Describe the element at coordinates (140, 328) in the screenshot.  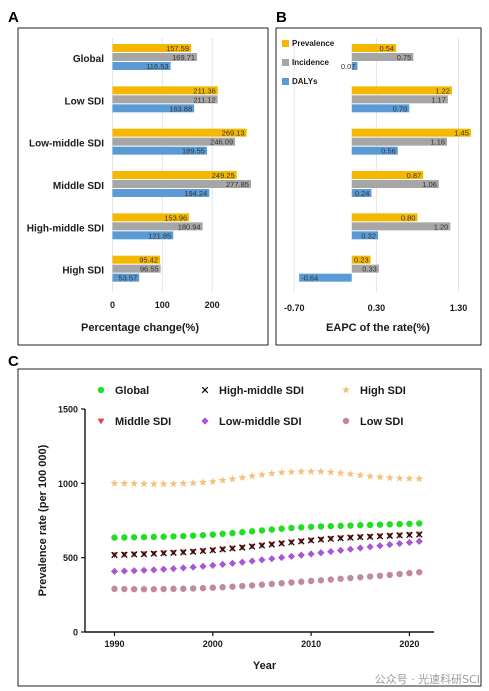
I see `x-axis-title-a: Percentage change(%)` at that location.